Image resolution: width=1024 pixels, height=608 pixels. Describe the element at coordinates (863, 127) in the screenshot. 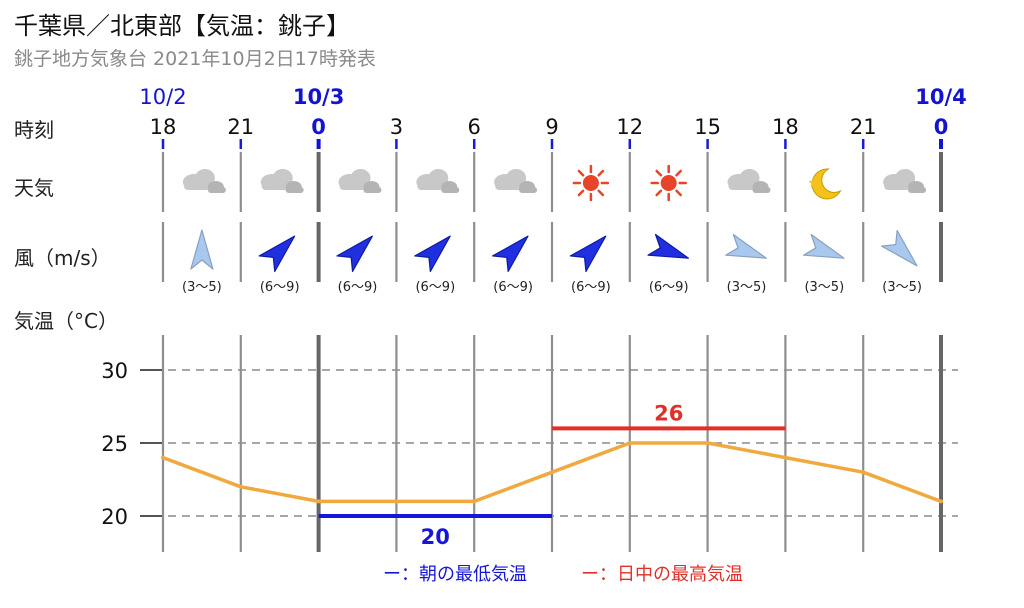

I see `hour-label-9: 21` at that location.